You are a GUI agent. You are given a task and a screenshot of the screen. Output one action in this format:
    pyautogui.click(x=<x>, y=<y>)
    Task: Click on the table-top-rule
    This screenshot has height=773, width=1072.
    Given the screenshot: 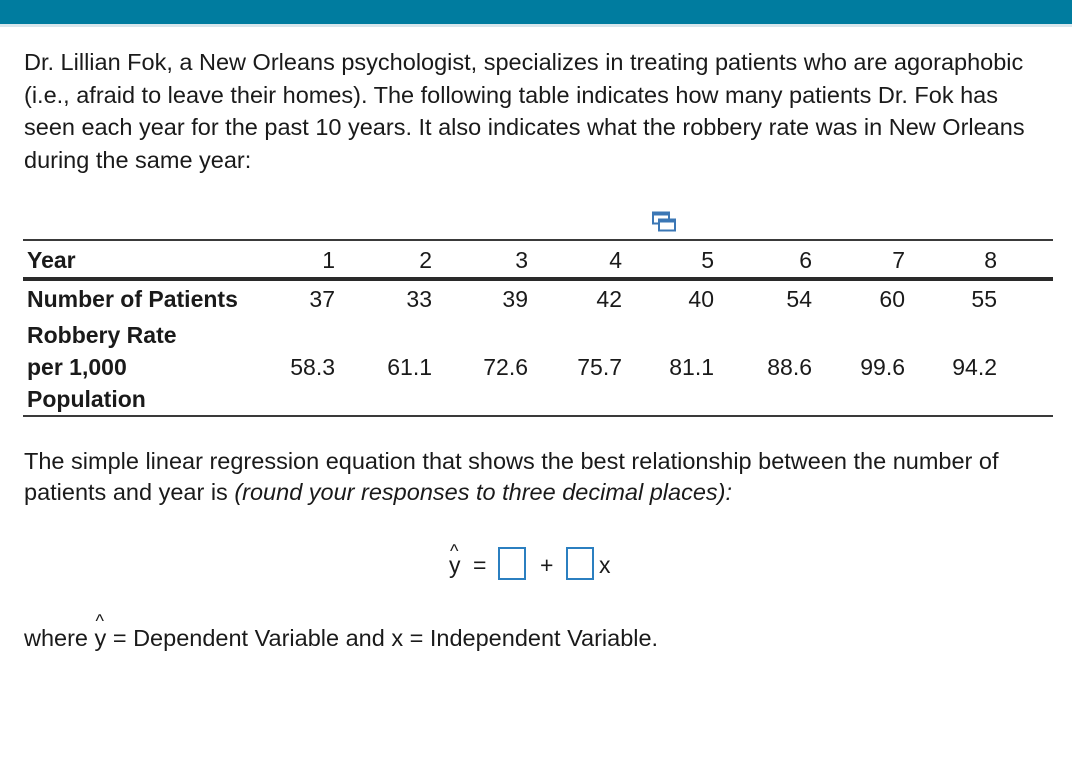 What is the action you would take?
    pyautogui.click(x=538, y=240)
    